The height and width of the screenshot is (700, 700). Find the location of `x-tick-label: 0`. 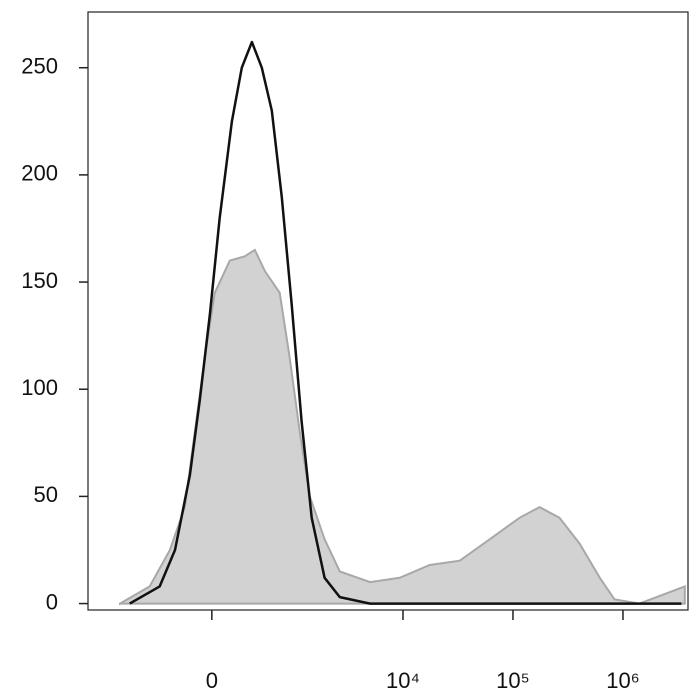

x-tick-label: 0 is located at coordinates (212, 680).